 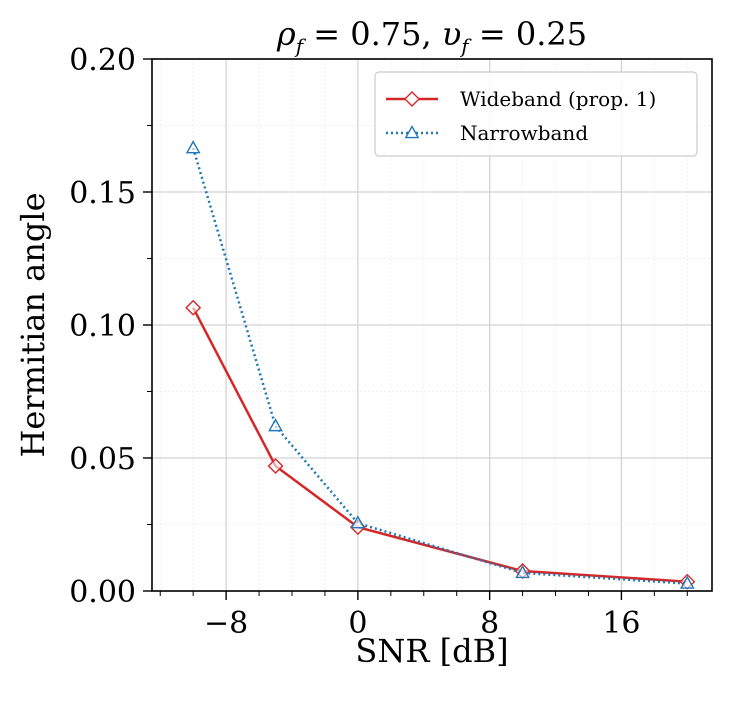 What do you see at coordinates (102, 592) in the screenshot?
I see `y-tick-label: 0.00` at bounding box center [102, 592].